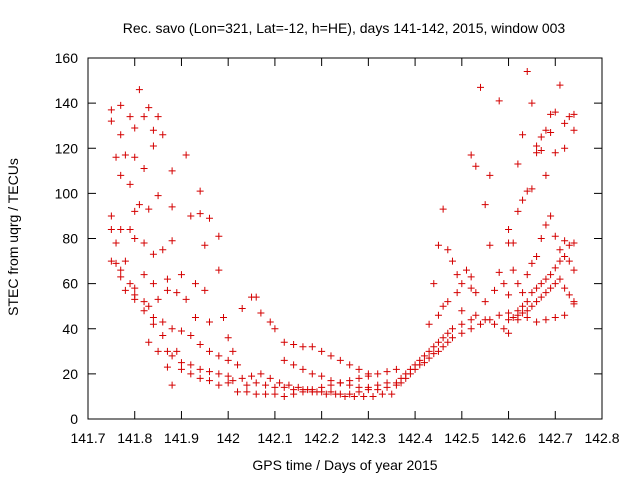  Describe the element at coordinates (67, 148) in the screenshot. I see `y-tick-label: 120` at that location.